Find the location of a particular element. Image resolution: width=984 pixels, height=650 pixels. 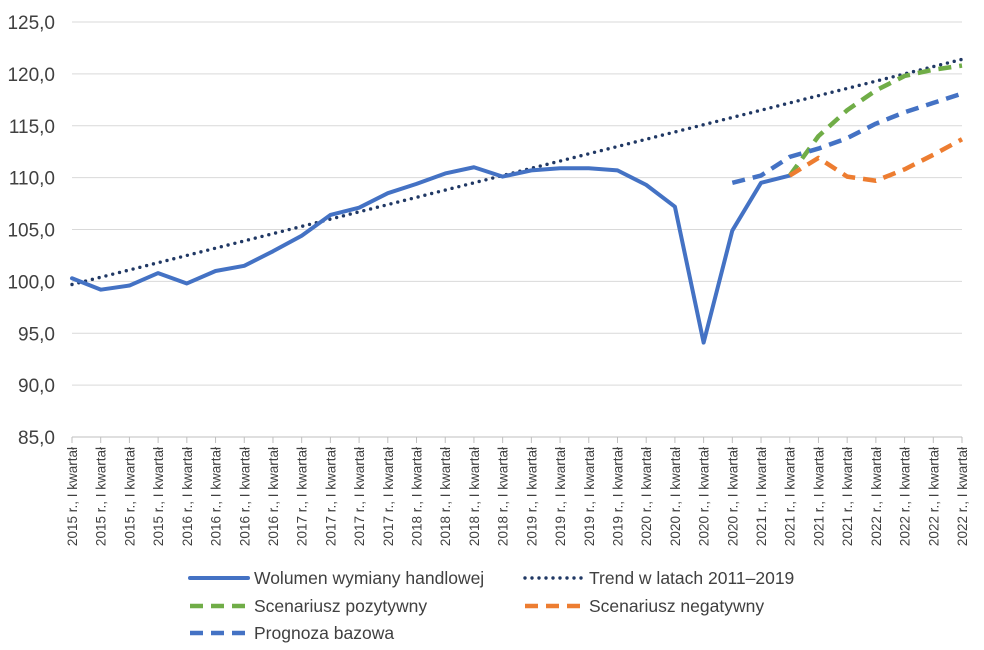

y-tick-label: 95,0 is located at coordinates (36, 334).